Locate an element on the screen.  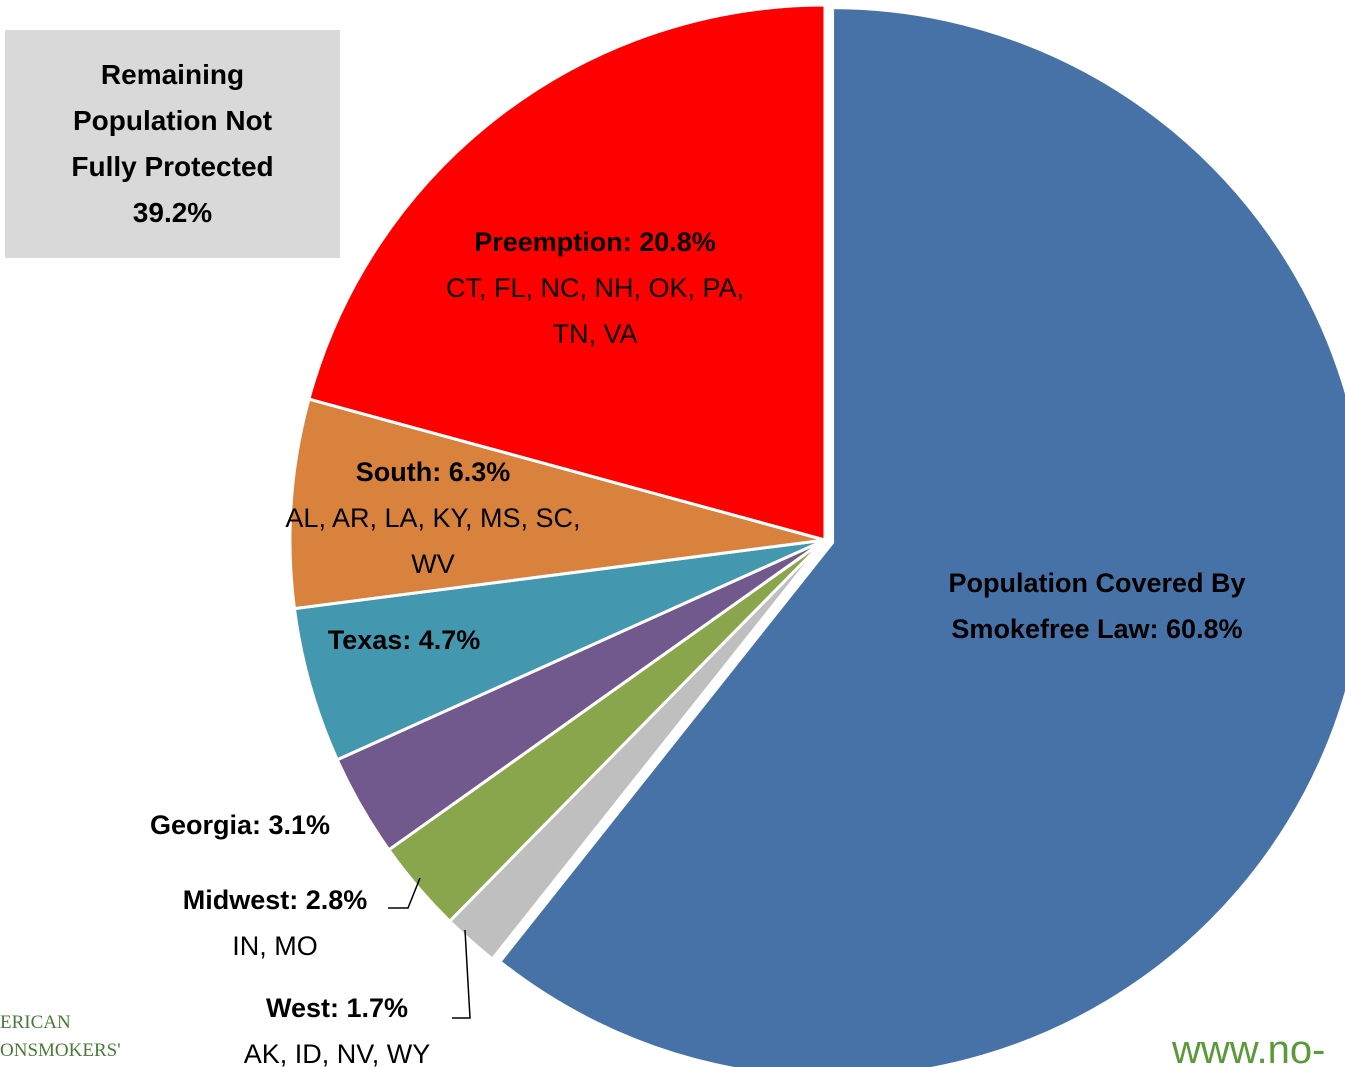
slice-value-label: Georgia: 3.1% is located at coordinates (240, 825).